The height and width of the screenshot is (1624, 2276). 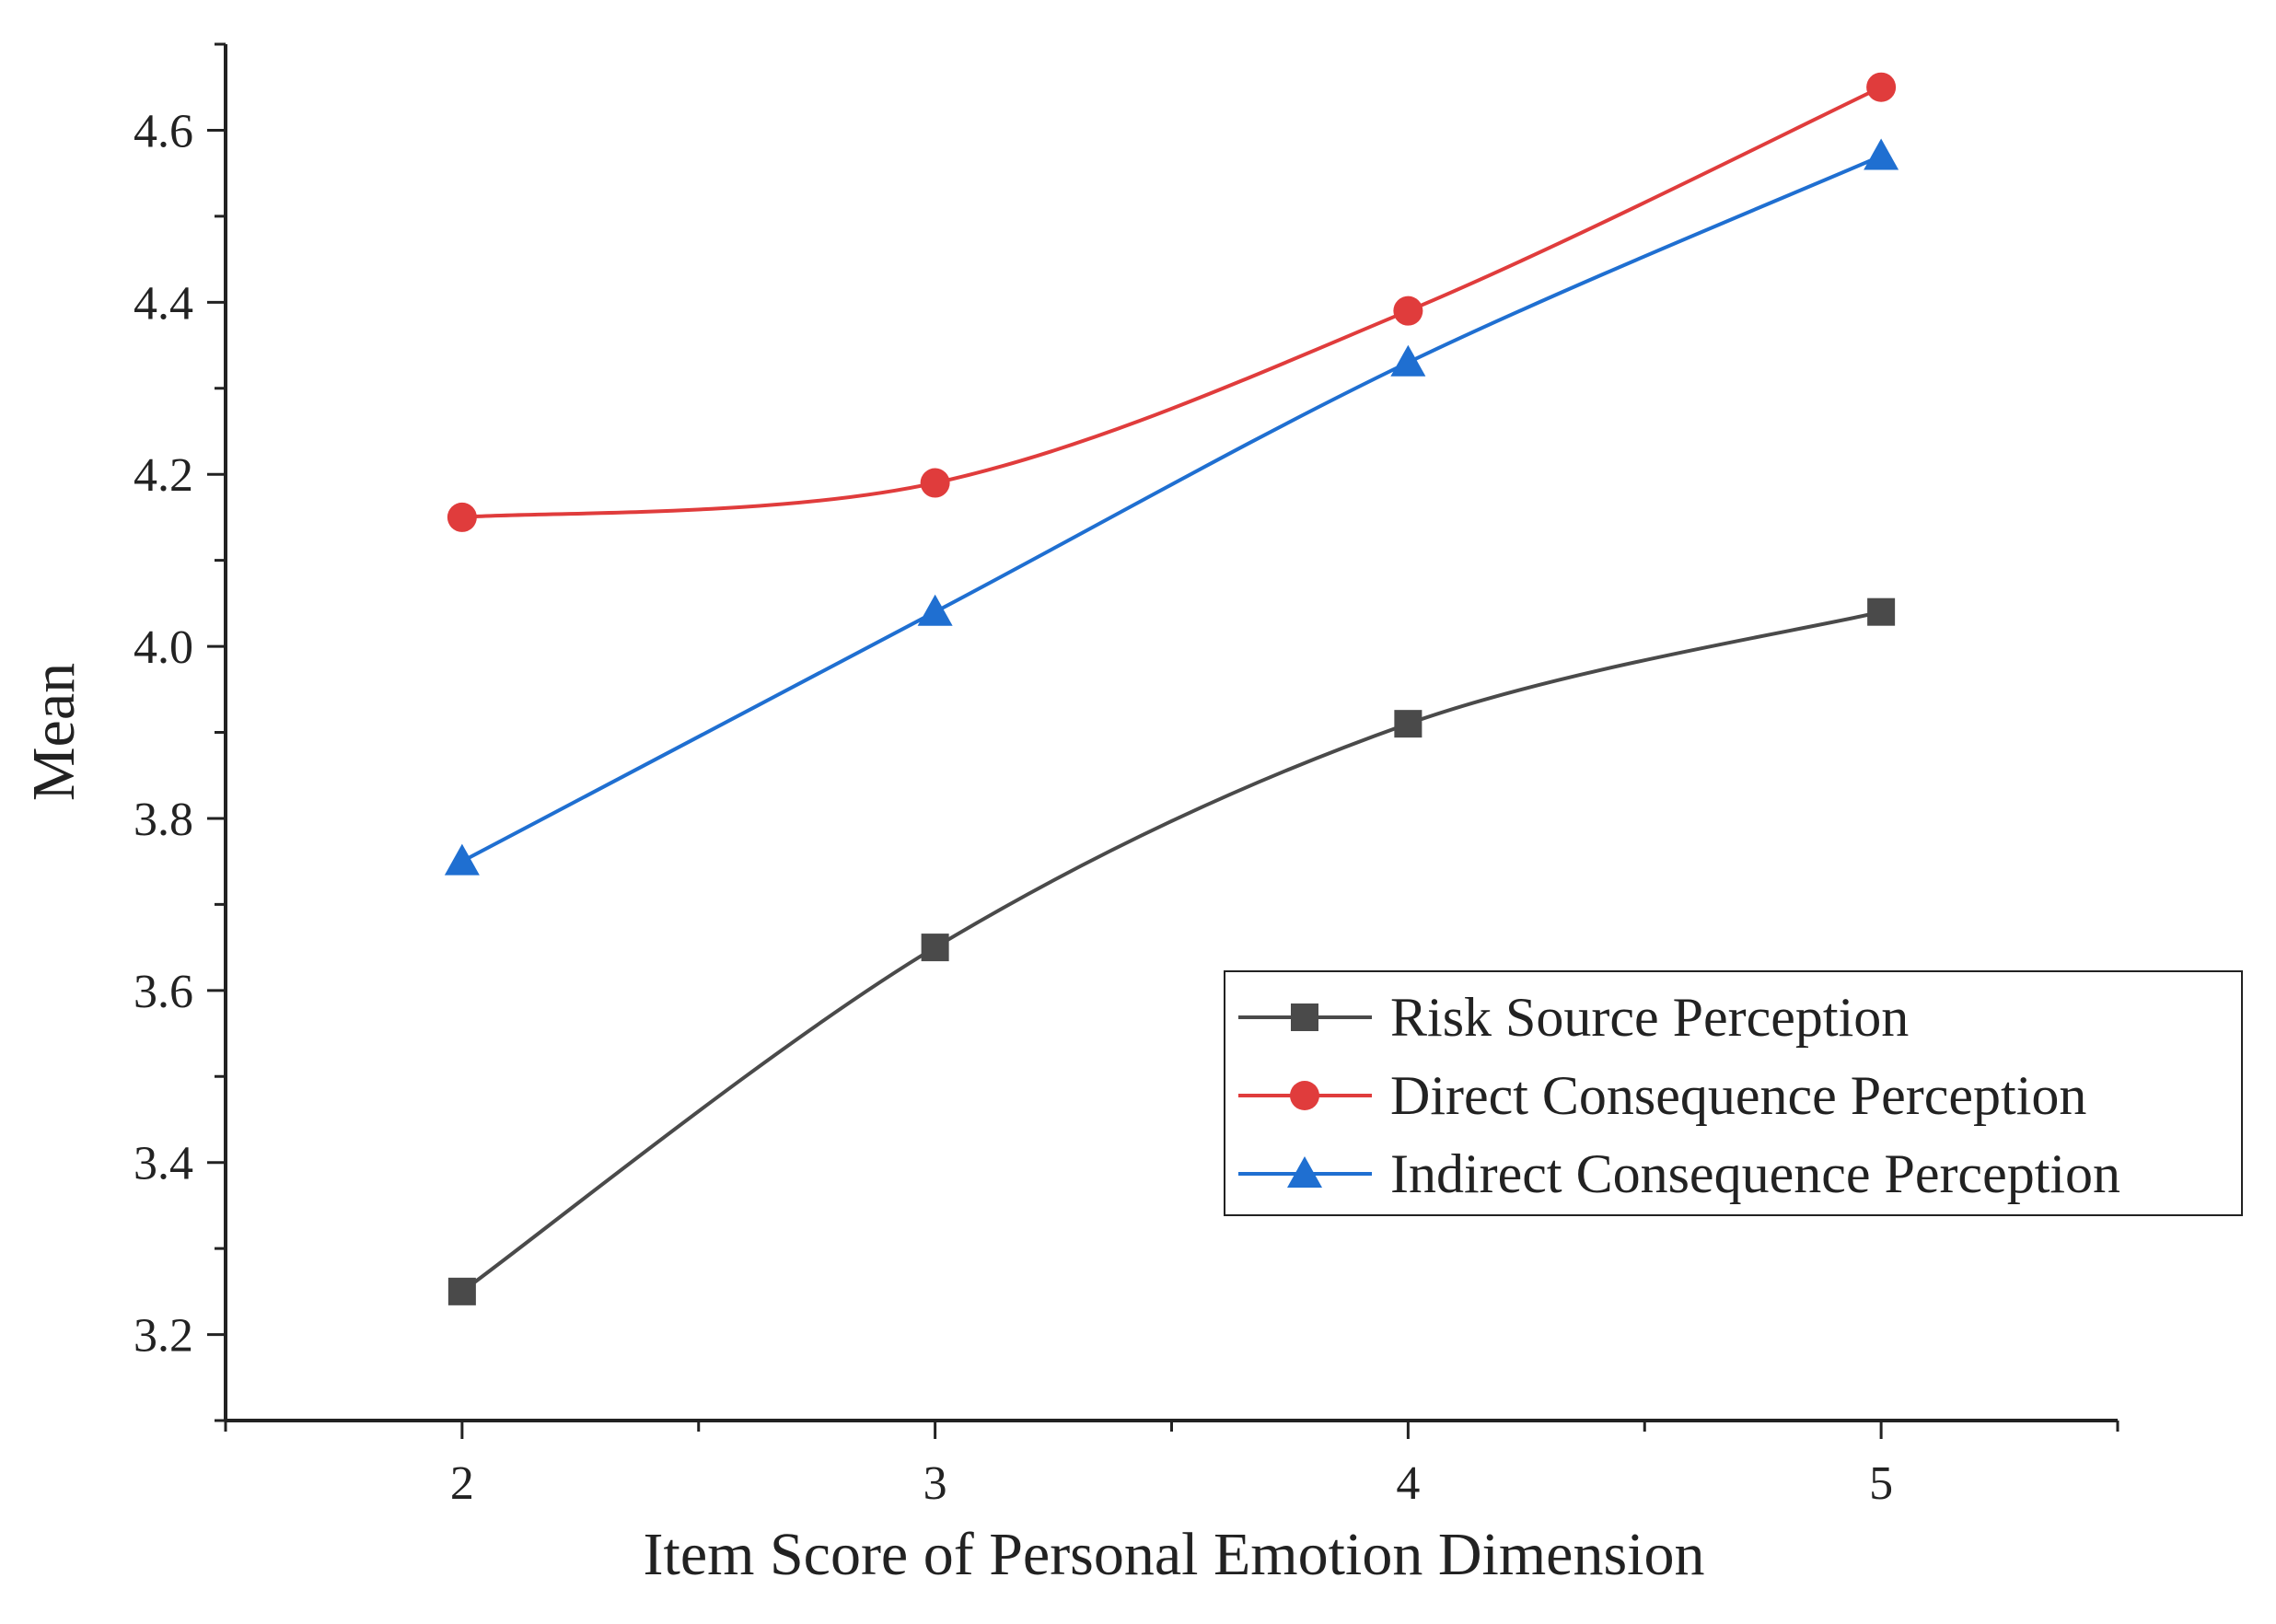 I want to click on y-tick-label: 4.0, so click(x=163, y=647).